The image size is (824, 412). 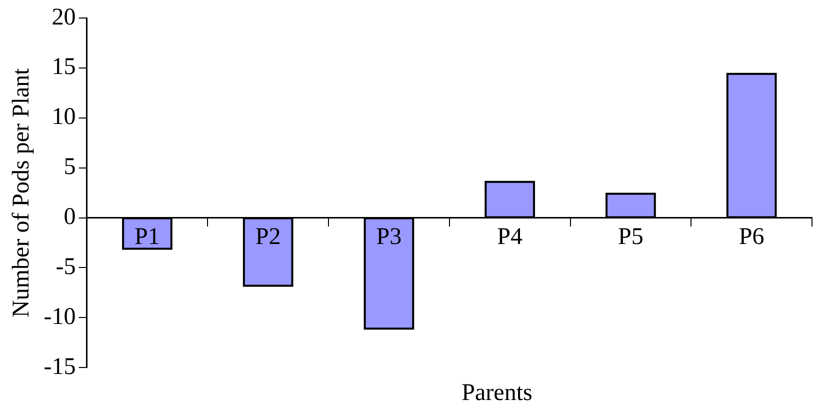 I want to click on y-tick-label: -5, so click(x=66, y=267).